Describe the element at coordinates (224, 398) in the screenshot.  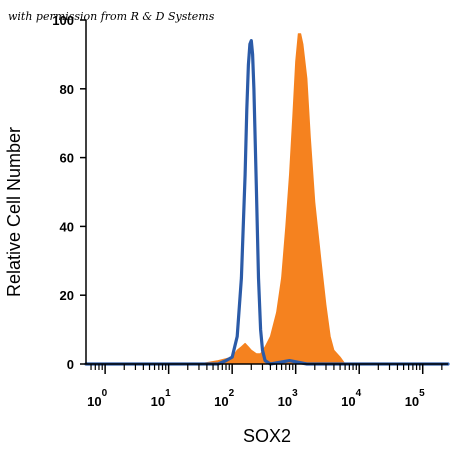
I see `x-tick-label: 10²` at that location.